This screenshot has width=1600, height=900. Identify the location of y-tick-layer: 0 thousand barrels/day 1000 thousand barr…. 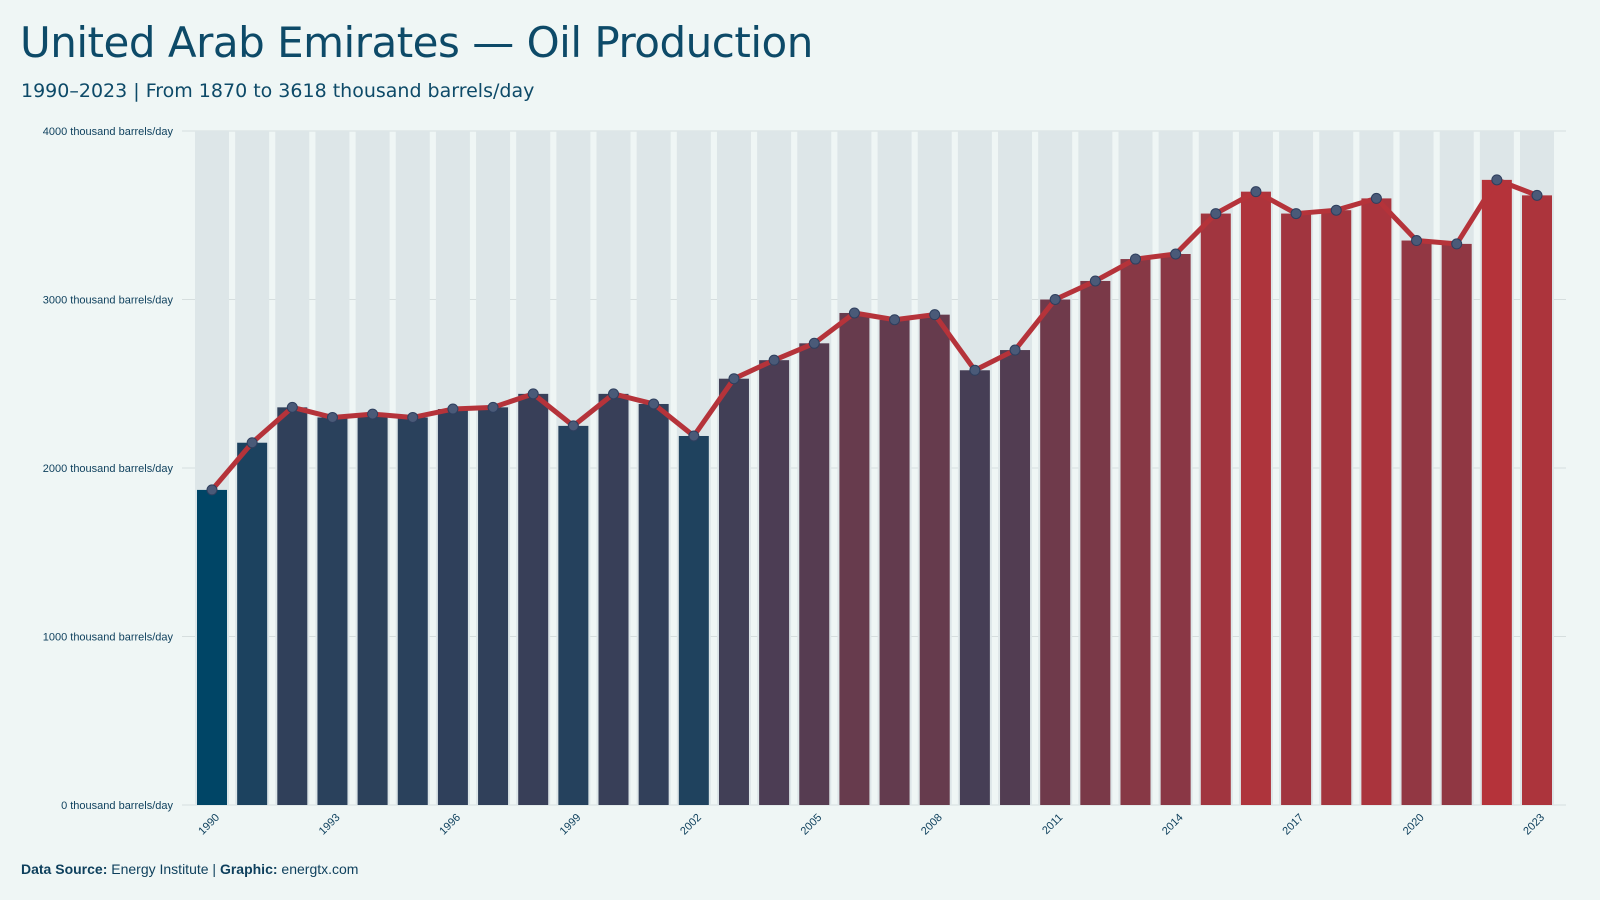
(108, 469).